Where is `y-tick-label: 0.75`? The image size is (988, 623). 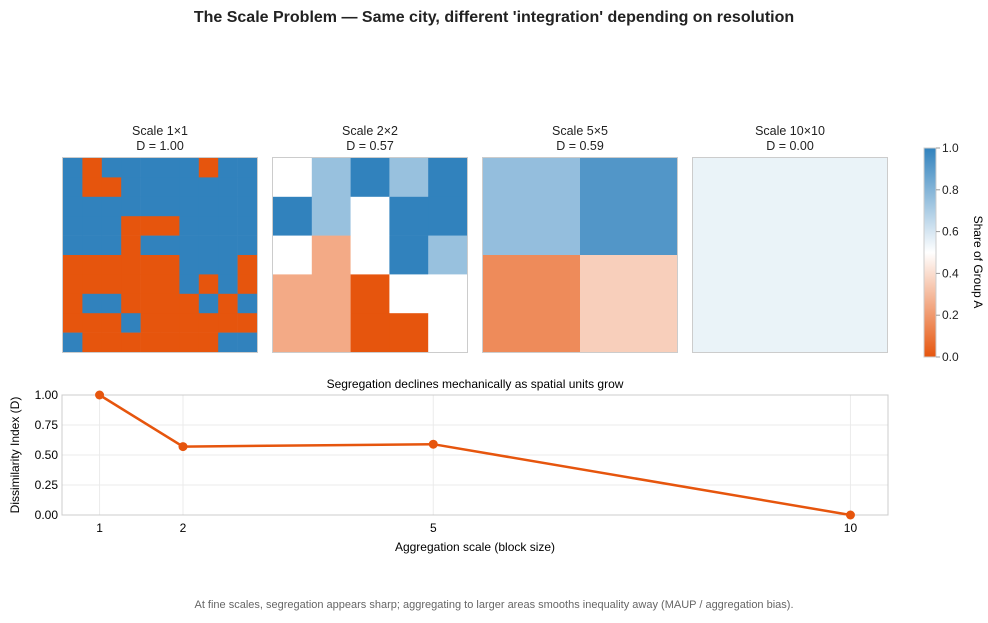
y-tick-label: 0.75 is located at coordinates (47, 425).